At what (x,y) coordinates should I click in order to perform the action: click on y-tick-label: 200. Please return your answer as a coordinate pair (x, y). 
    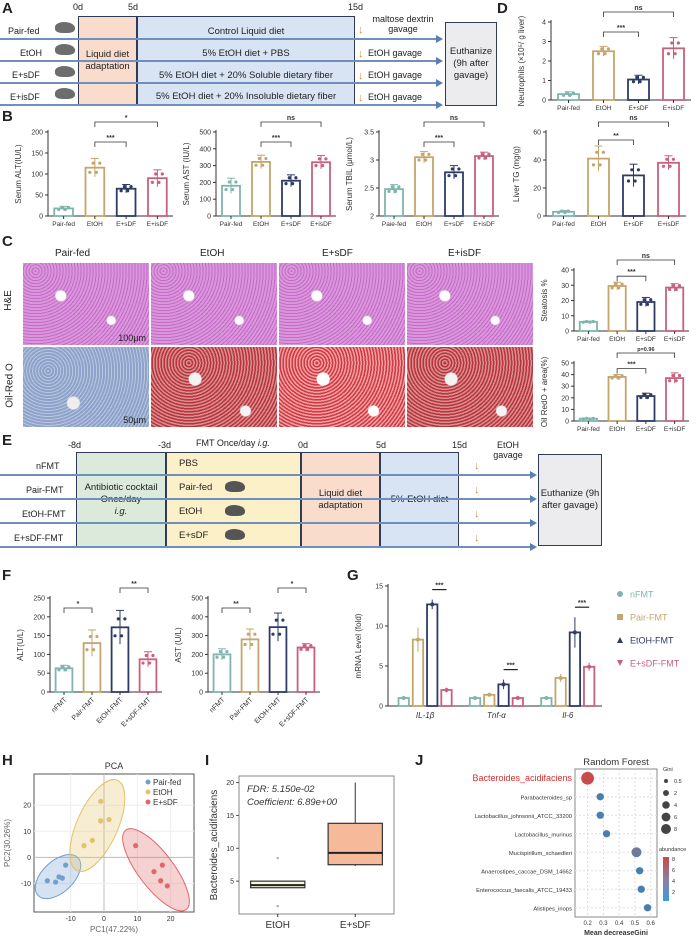
    Looking at the image, I should click on (197, 655).